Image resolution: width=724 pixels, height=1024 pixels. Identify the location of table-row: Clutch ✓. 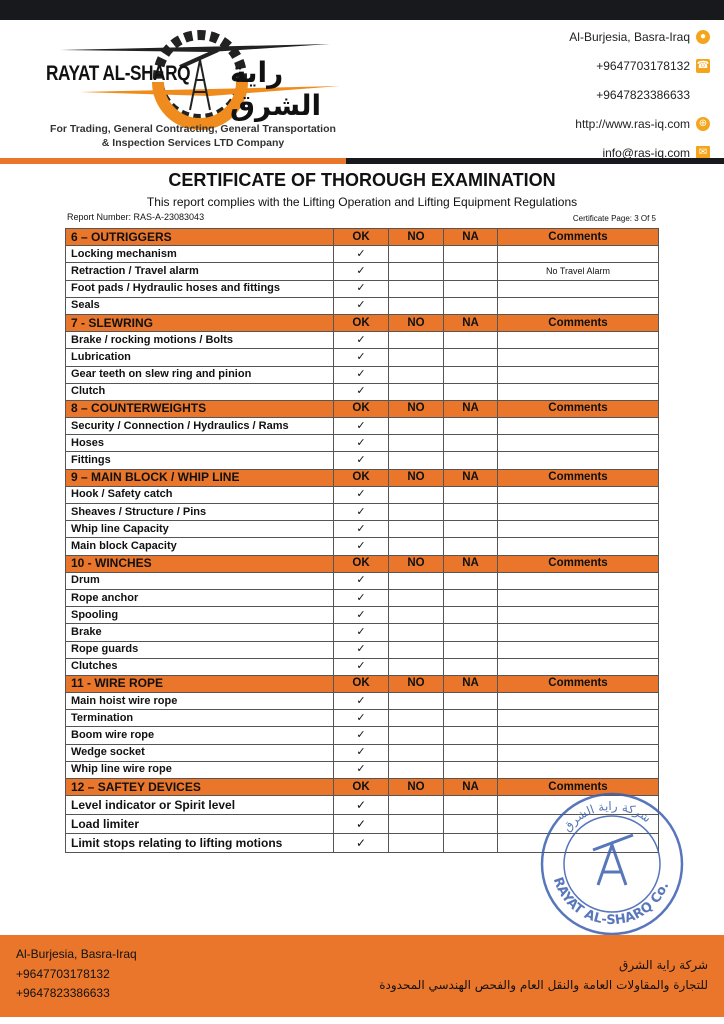
(362, 391).